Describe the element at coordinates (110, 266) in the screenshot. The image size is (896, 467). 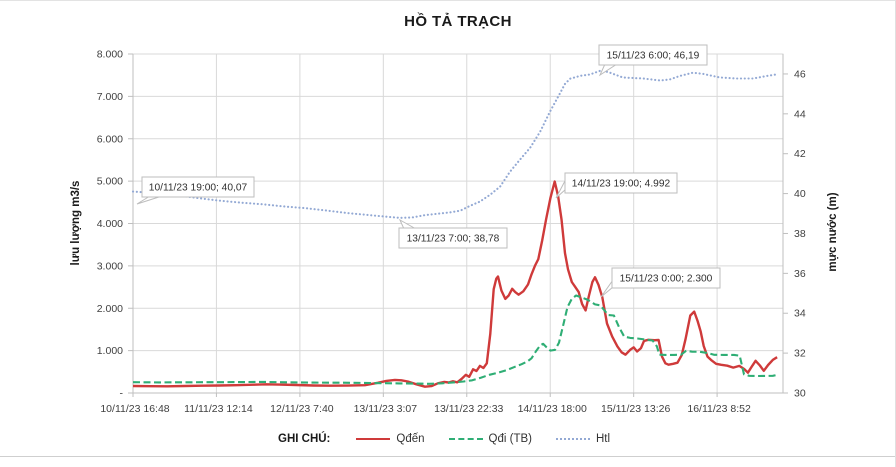
I see `y-left-tick-label: 3.000` at that location.